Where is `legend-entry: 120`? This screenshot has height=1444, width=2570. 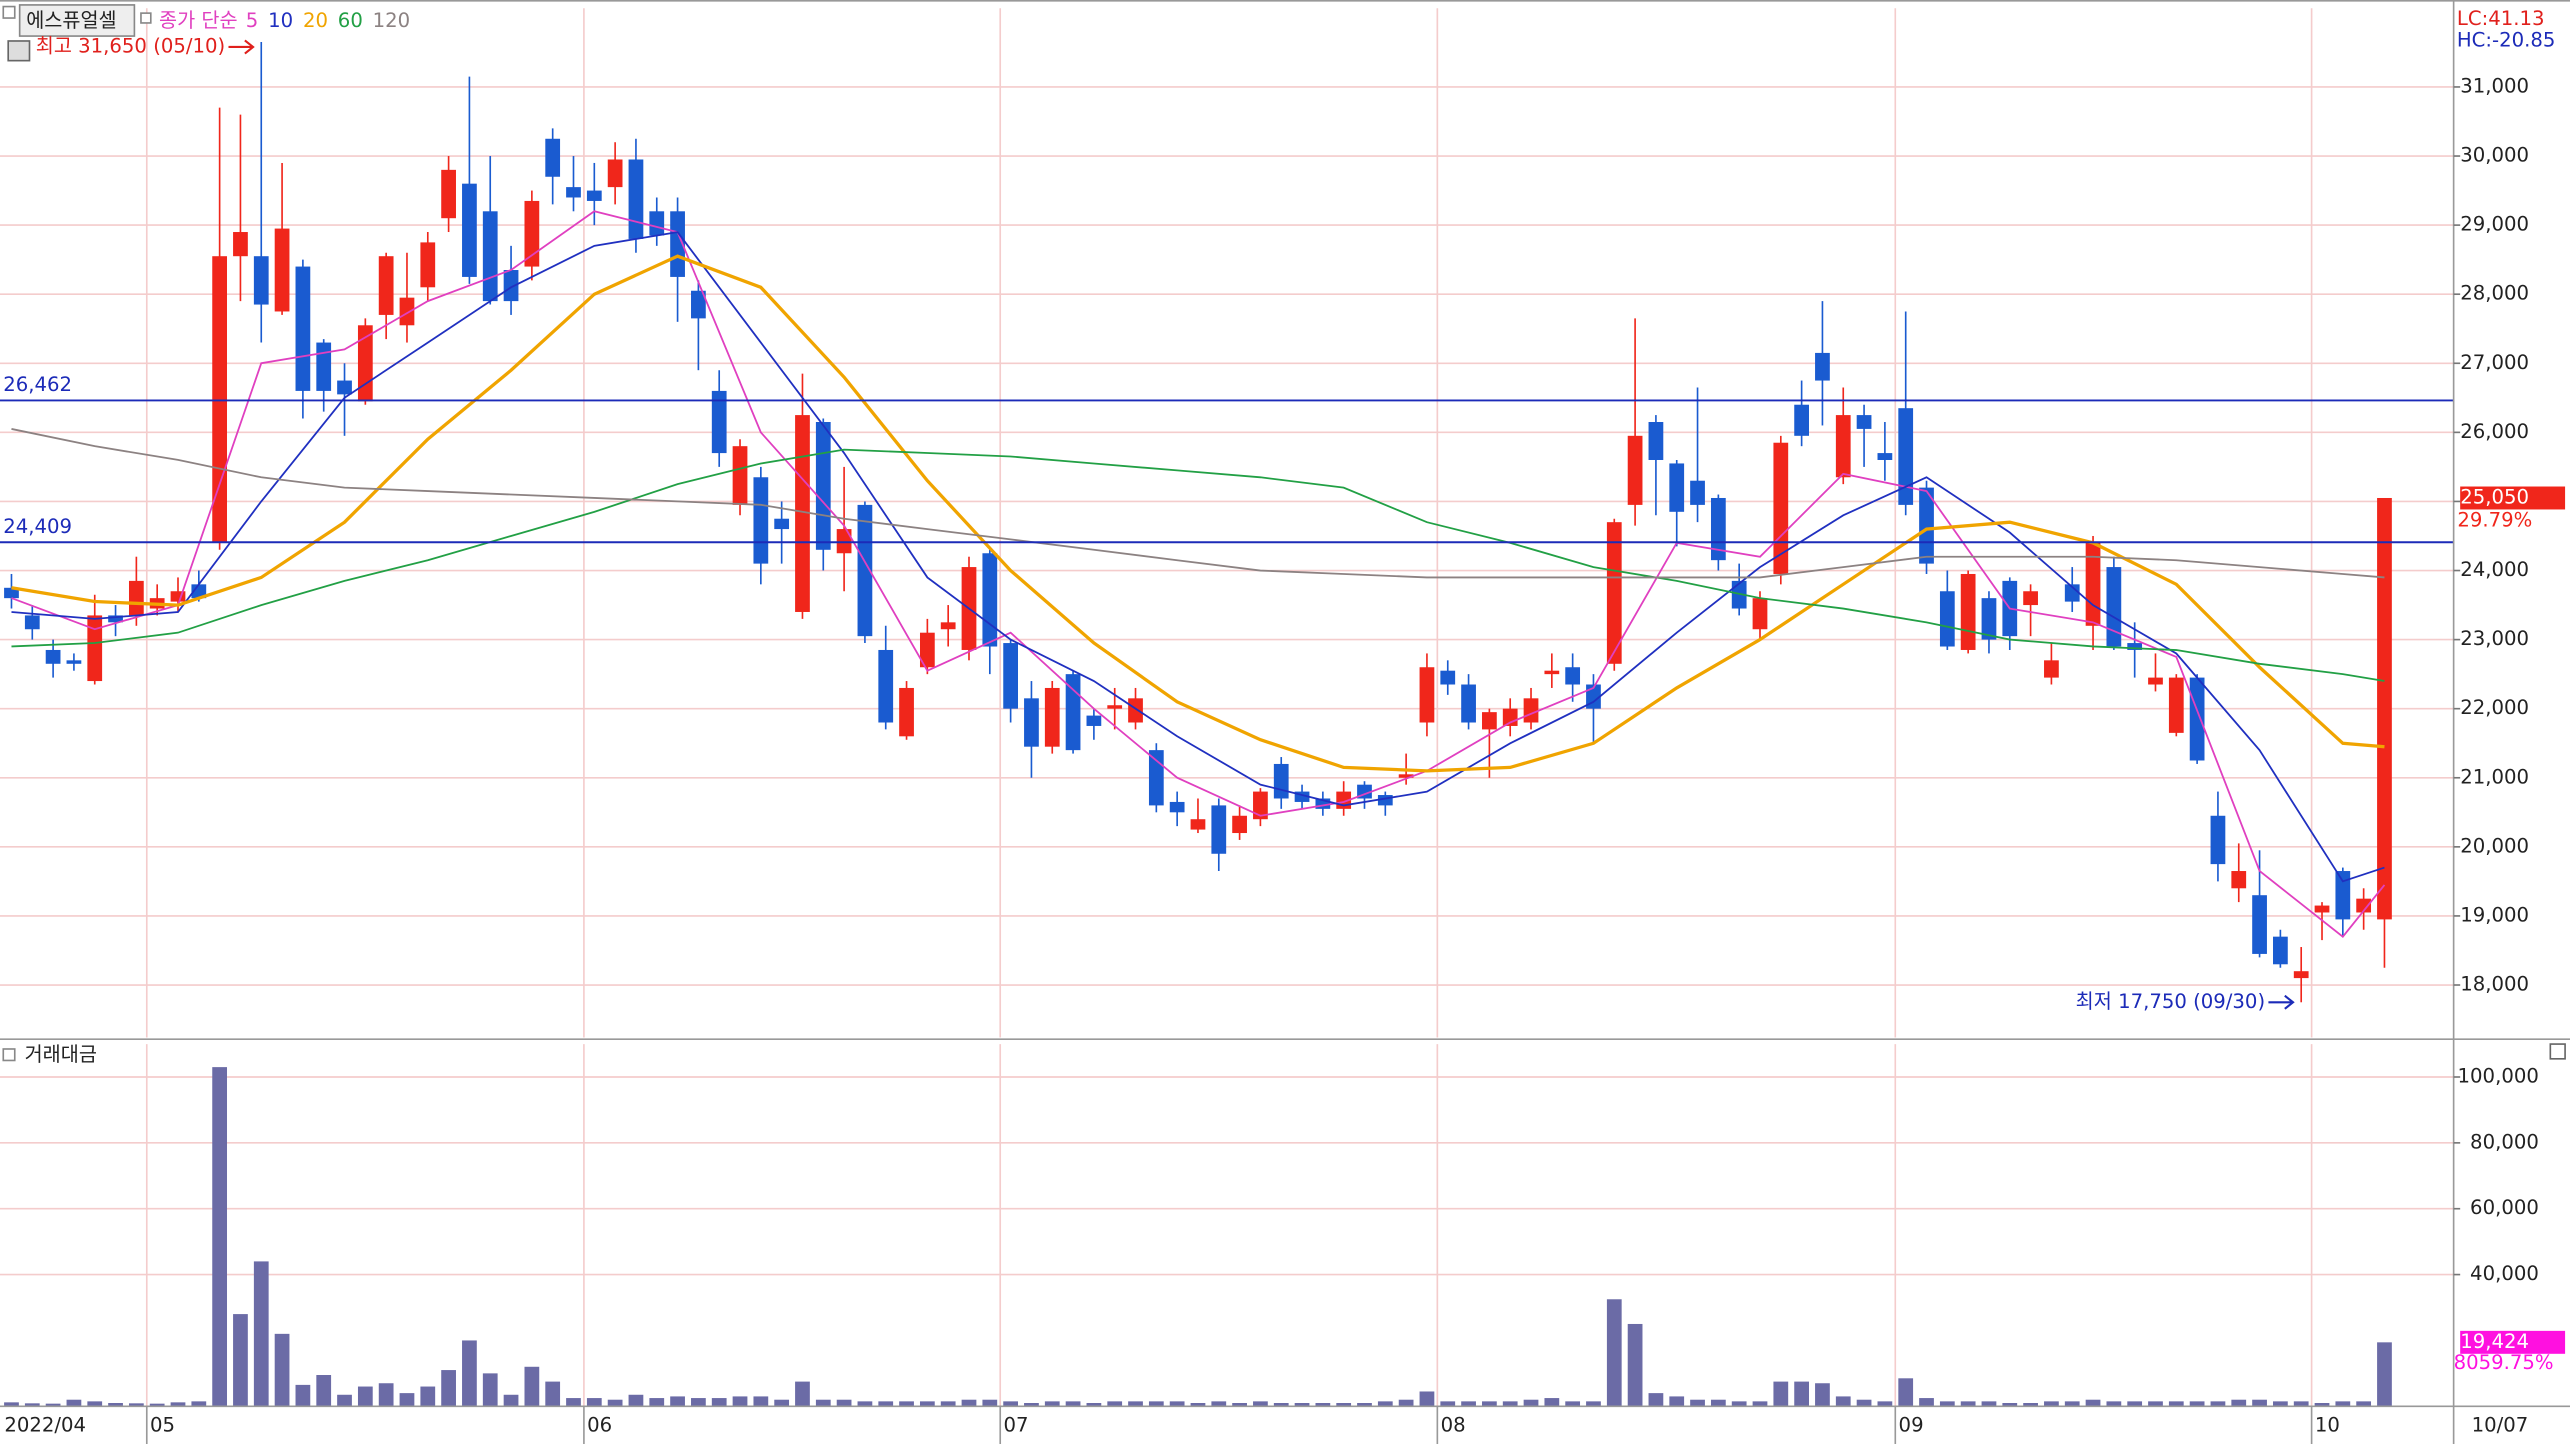
legend-entry: 120 is located at coordinates (392, 20).